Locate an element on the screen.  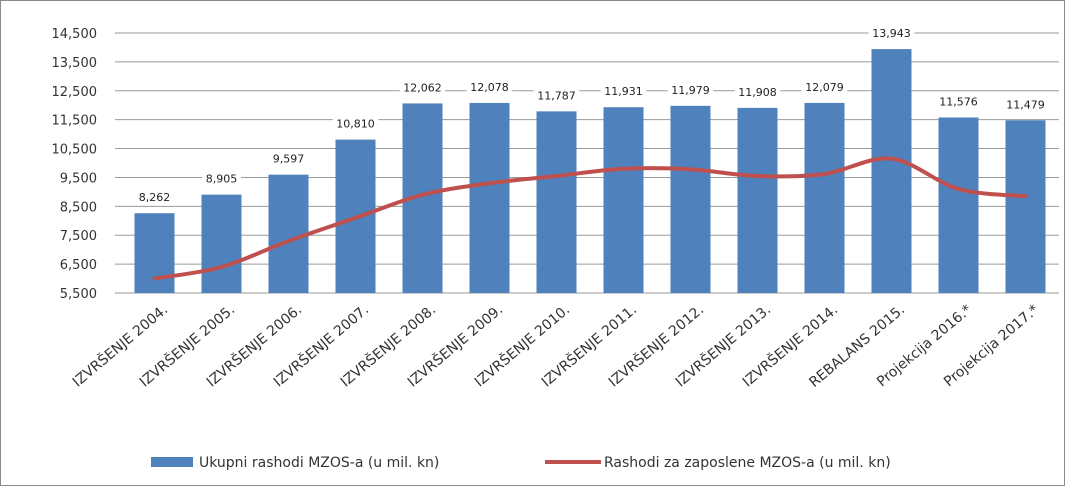
data-label: 13,943 is located at coordinates (891, 33).